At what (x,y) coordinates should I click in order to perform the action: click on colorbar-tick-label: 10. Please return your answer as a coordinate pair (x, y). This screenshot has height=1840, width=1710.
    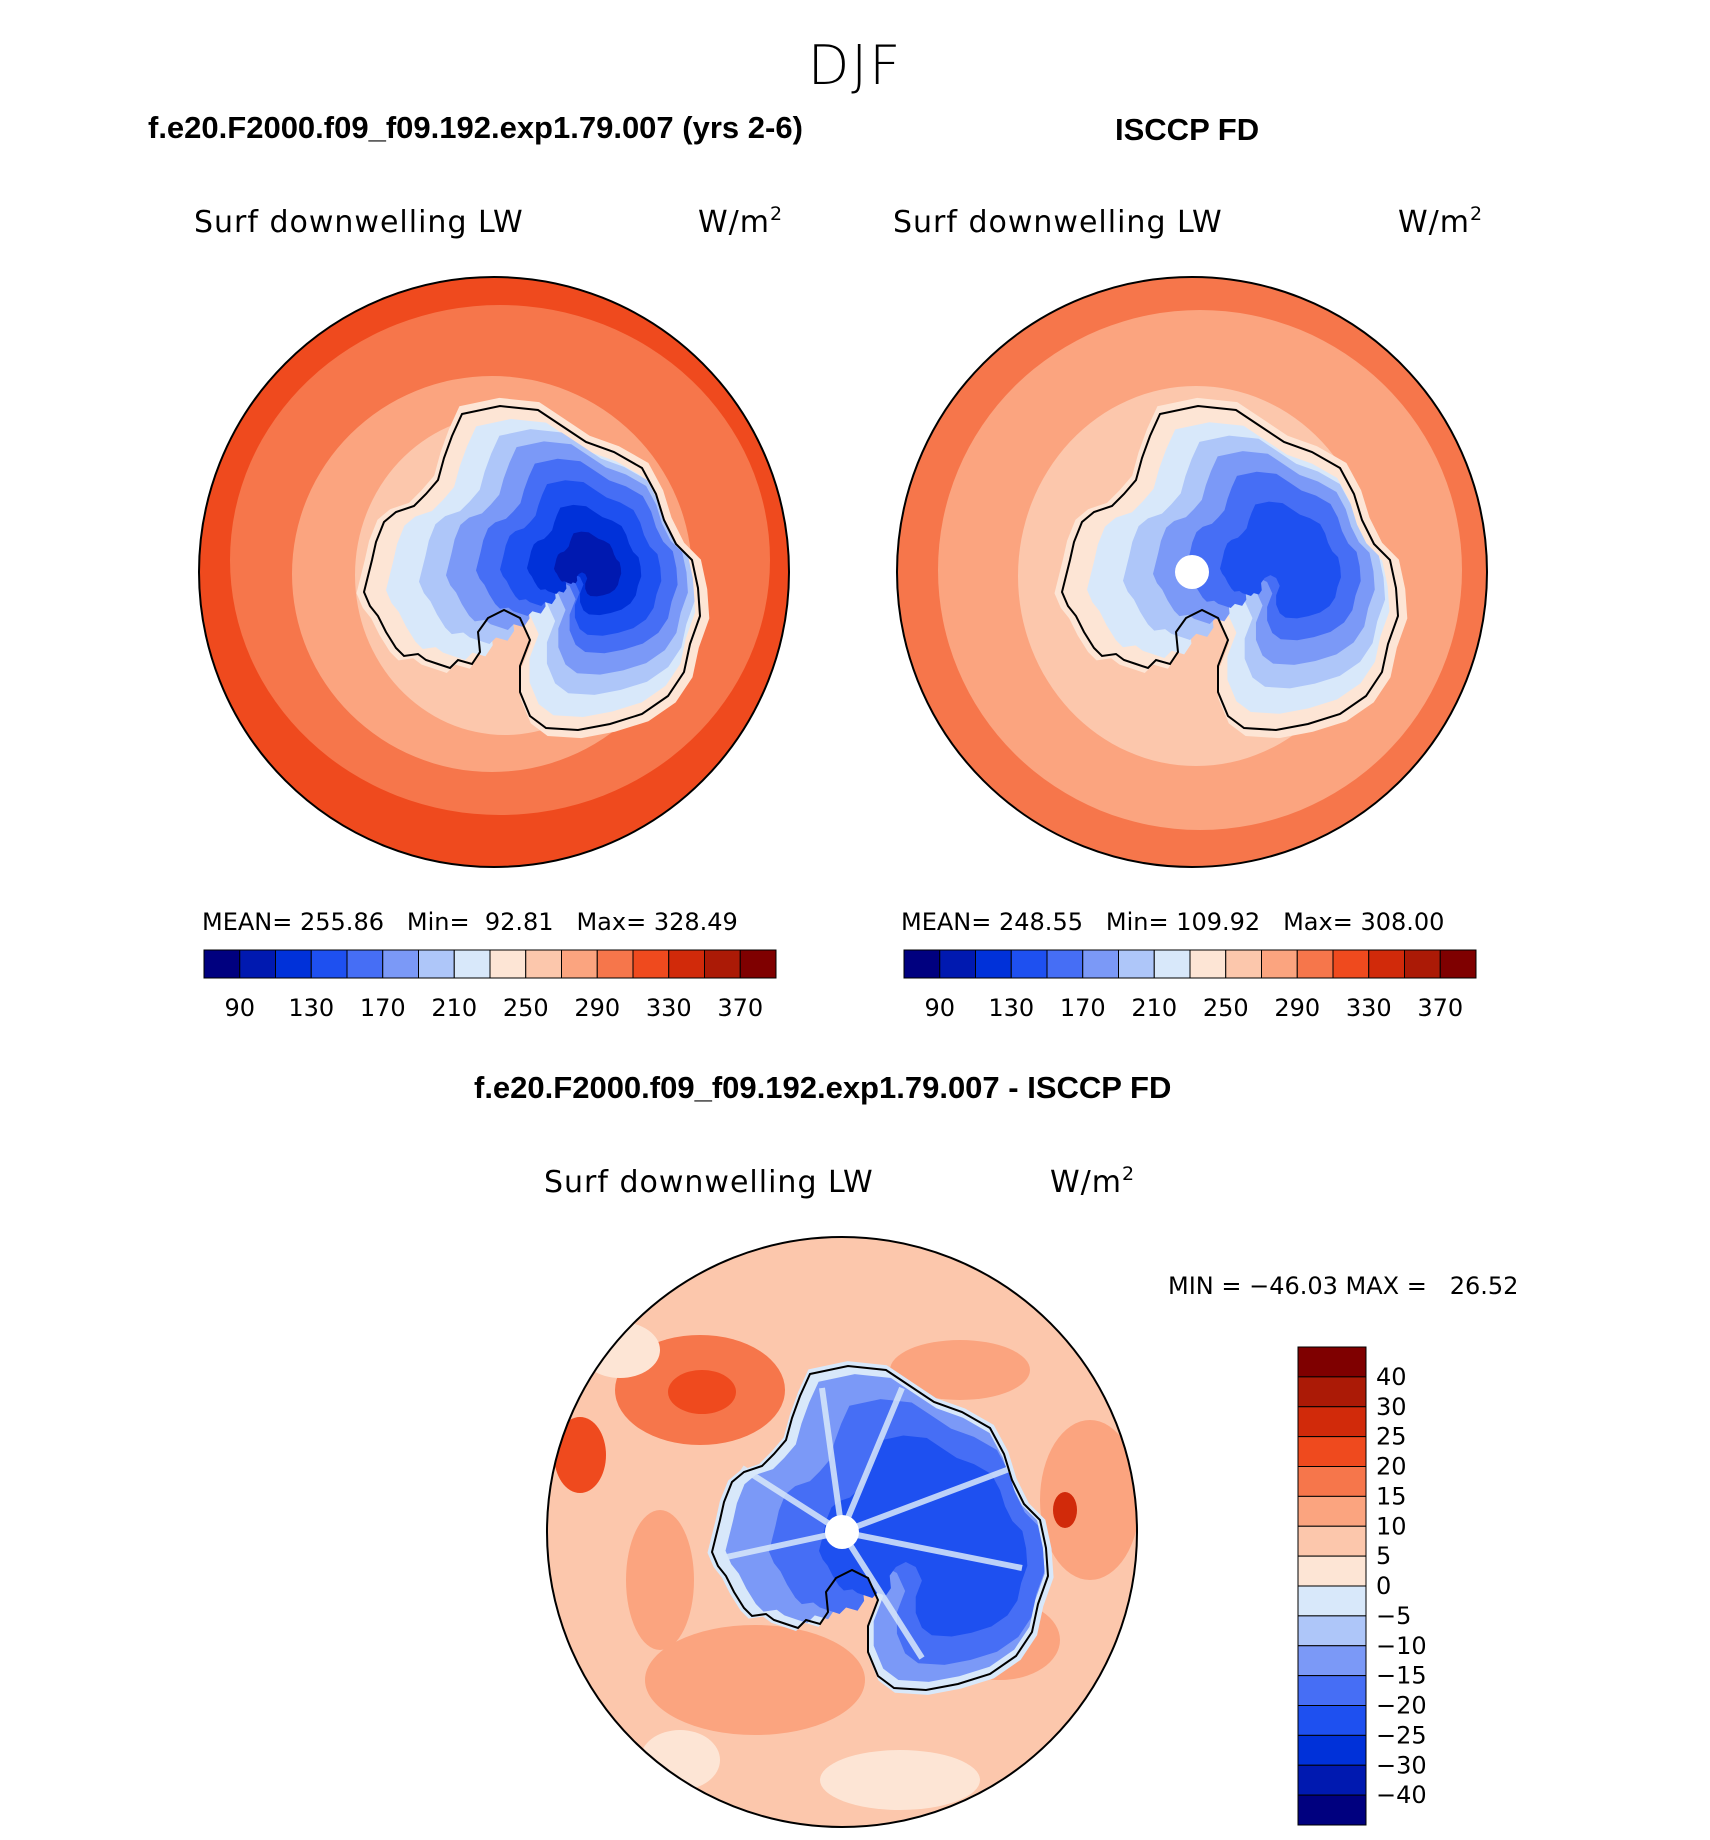
    Looking at the image, I should click on (1391, 1526).